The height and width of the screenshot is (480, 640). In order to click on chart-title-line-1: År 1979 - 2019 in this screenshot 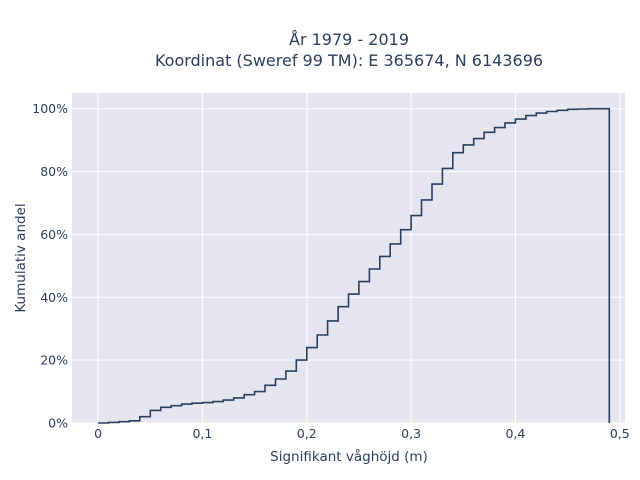, I will do `click(349, 39)`.